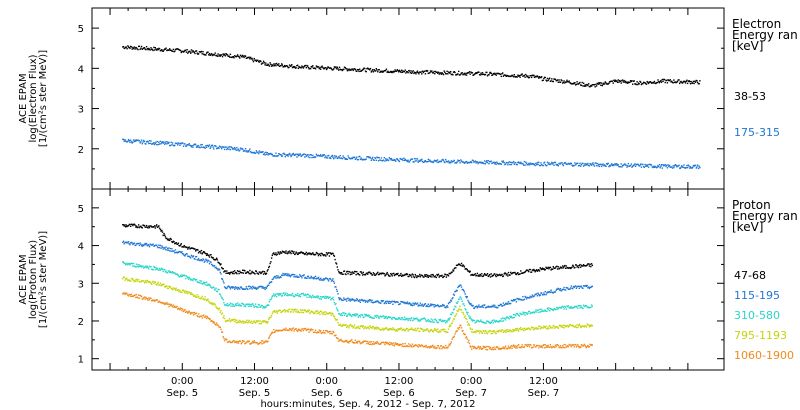 This screenshot has height=410, width=800. Describe the element at coordinates (357, 321) in the screenshot. I see `series-1060-1900` at that location.